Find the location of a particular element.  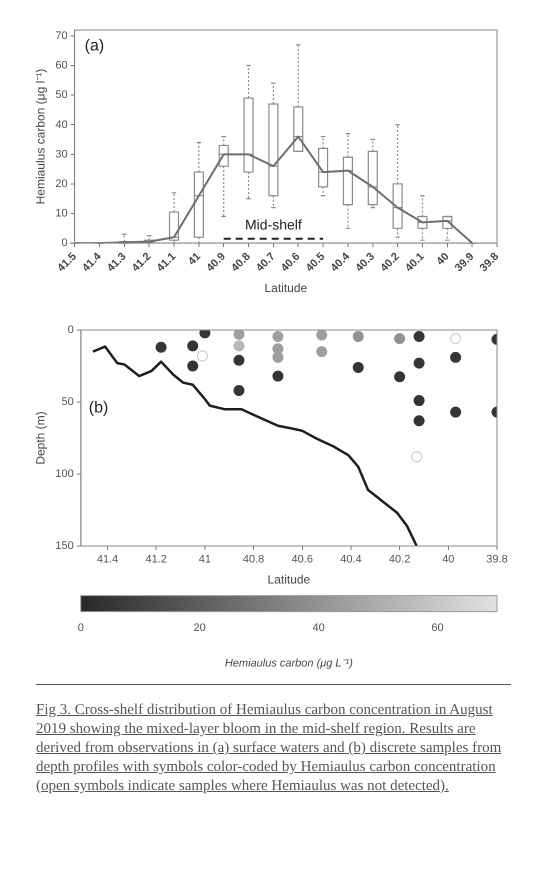

x-tick-label: 40.1 is located at coordinates (415, 262).